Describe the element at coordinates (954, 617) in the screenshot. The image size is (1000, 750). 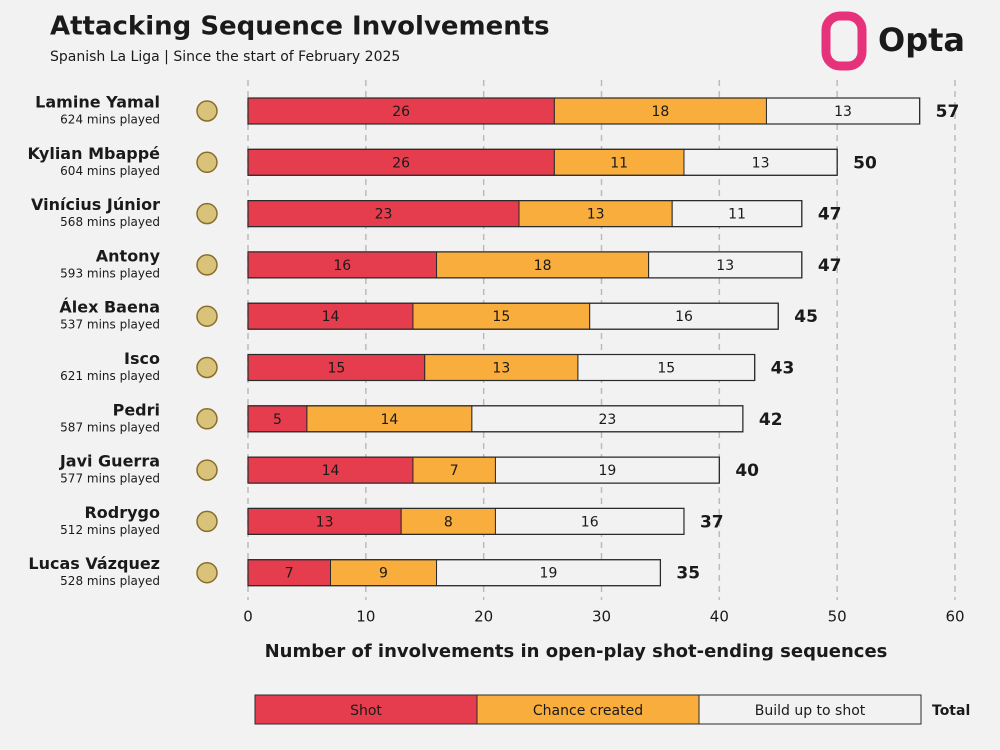
I see `x-tick-label: 60` at that location.